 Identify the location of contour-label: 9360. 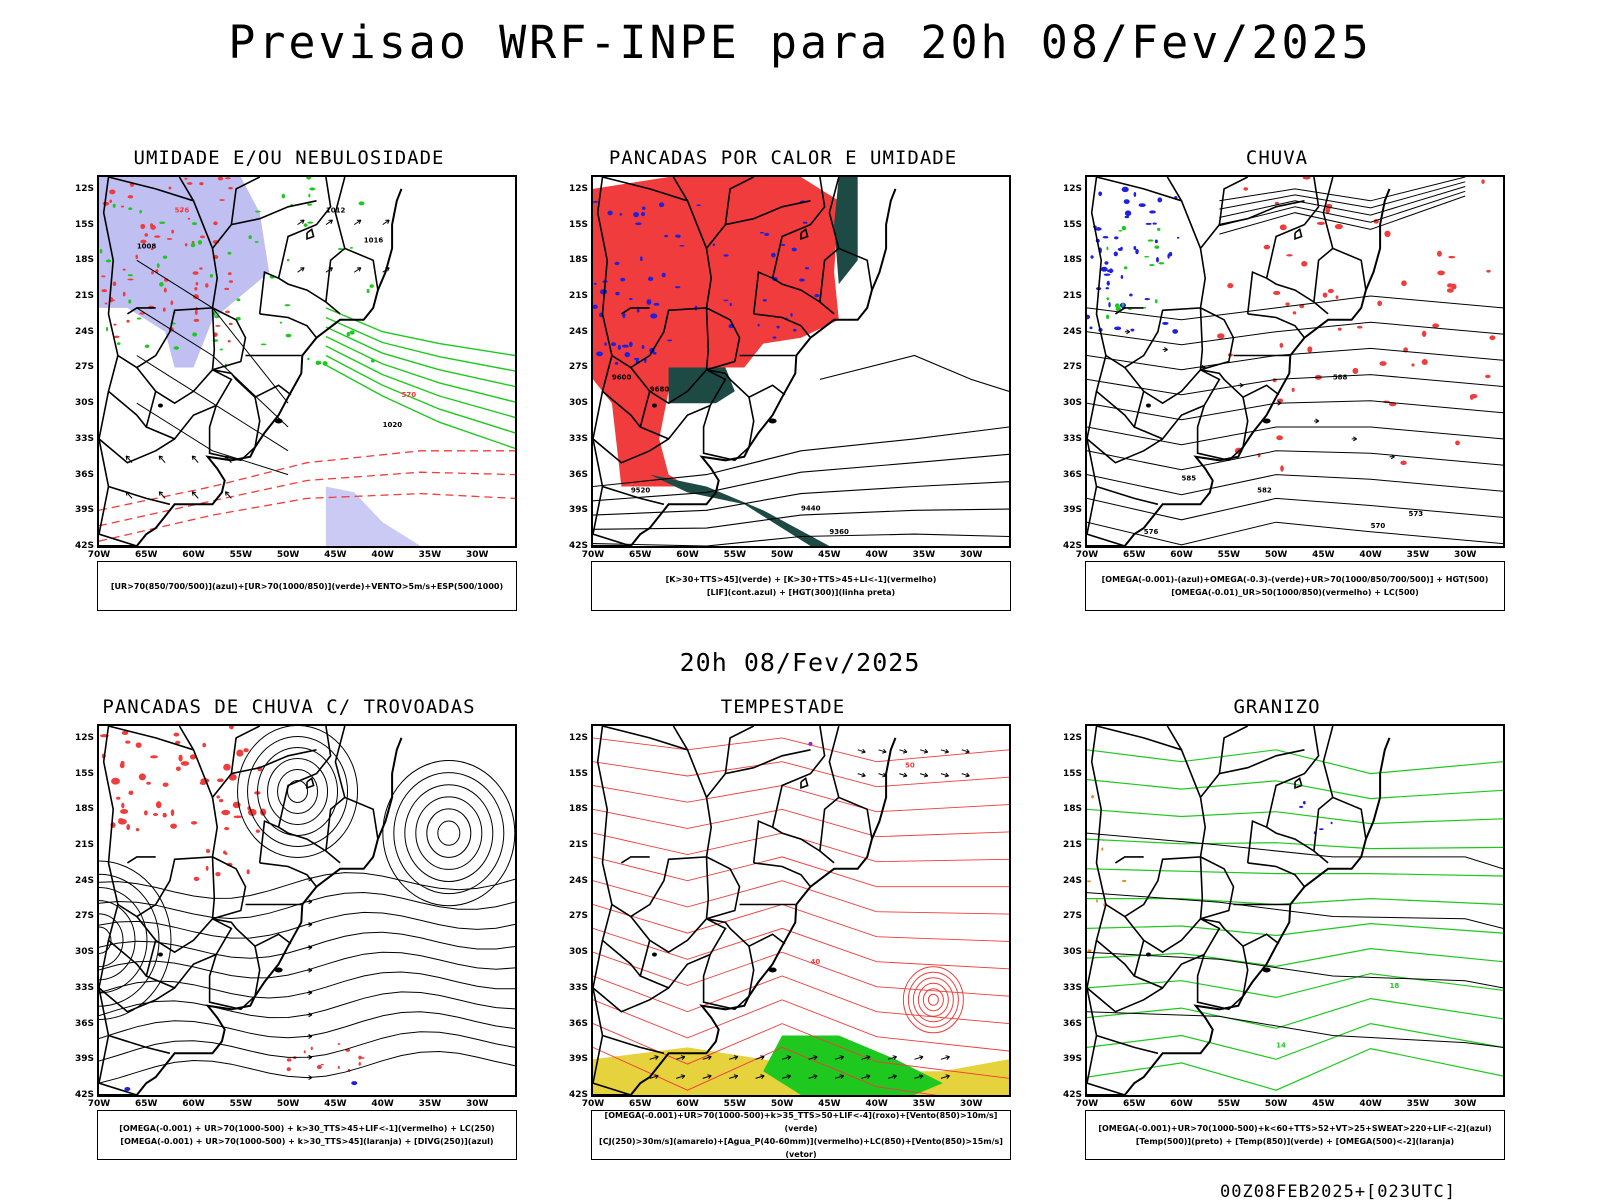
(839, 532).